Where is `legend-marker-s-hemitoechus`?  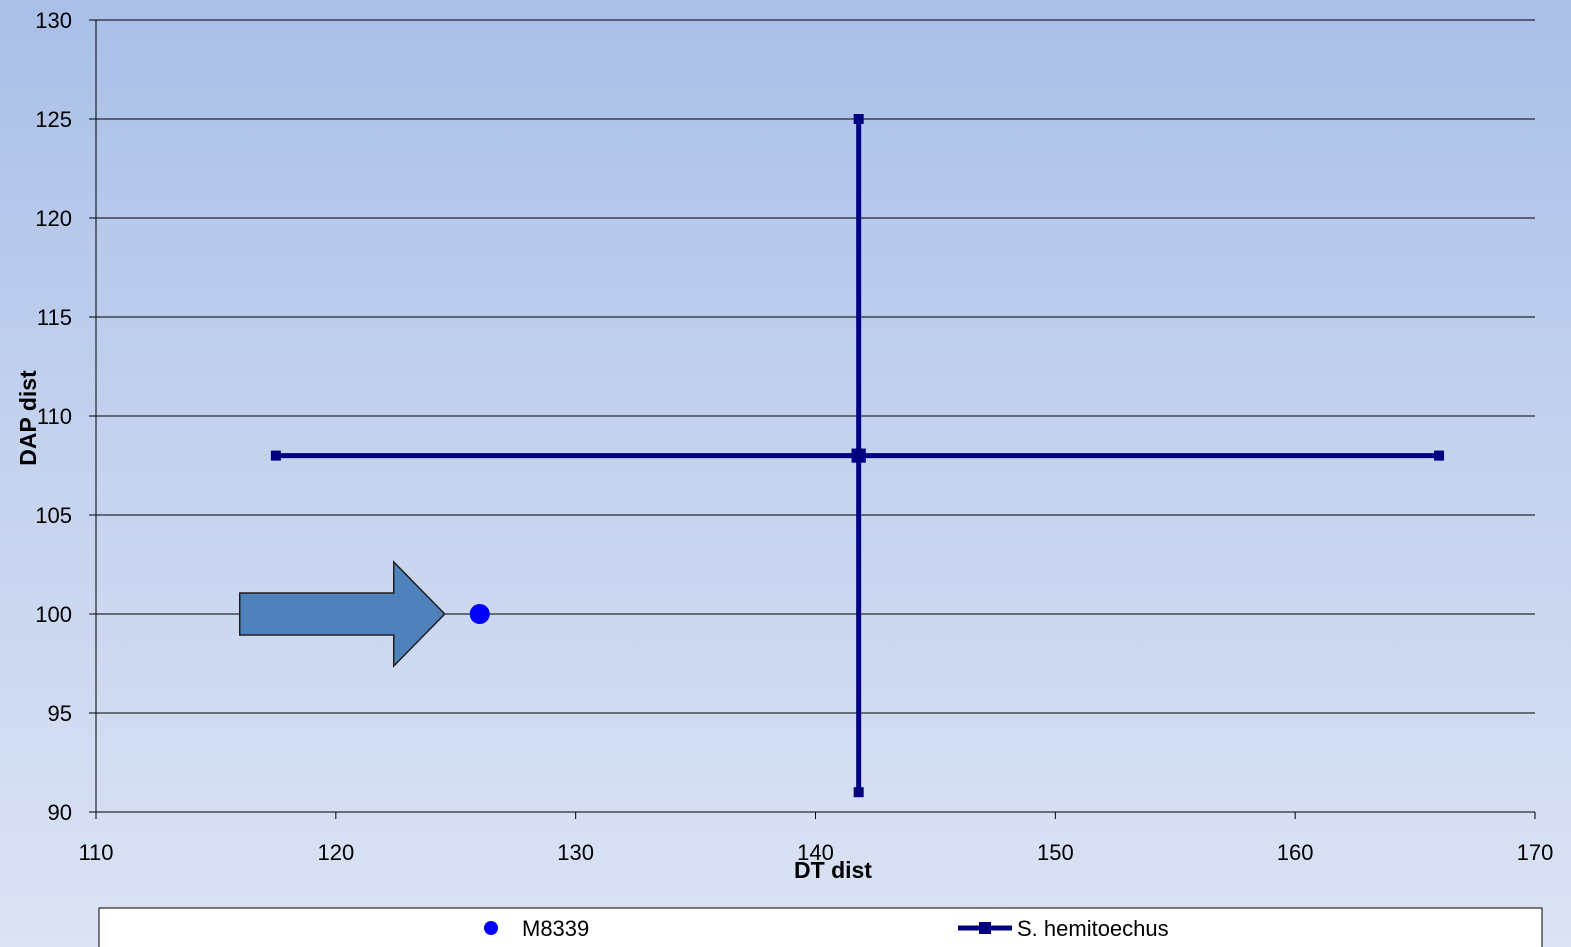
legend-marker-s-hemitoechus is located at coordinates (985, 928).